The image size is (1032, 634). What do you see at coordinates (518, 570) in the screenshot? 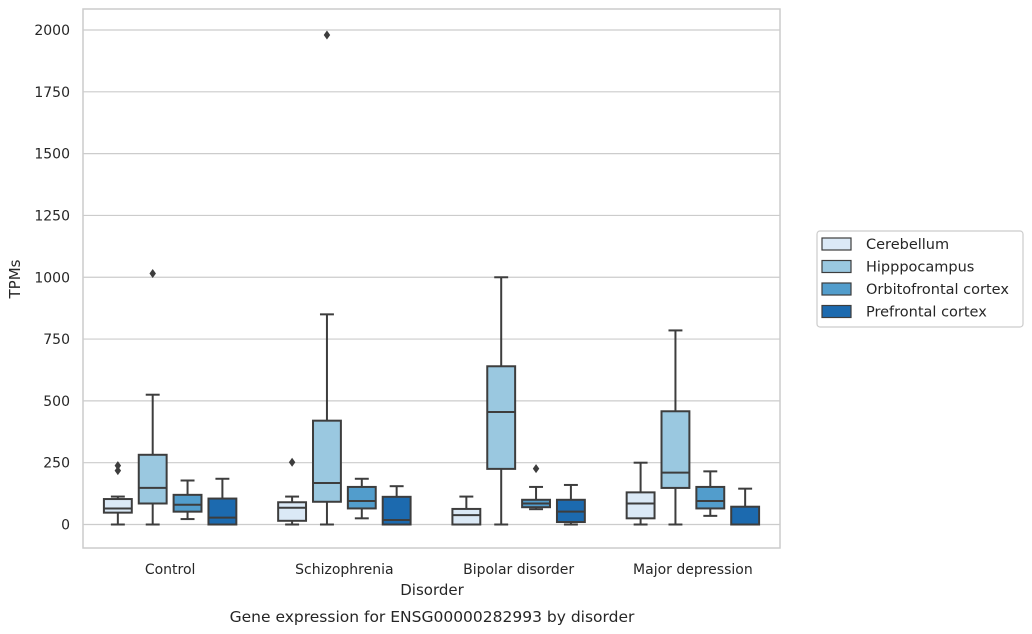
I see `x-tick-label: Bipolar disorder` at bounding box center [518, 570].